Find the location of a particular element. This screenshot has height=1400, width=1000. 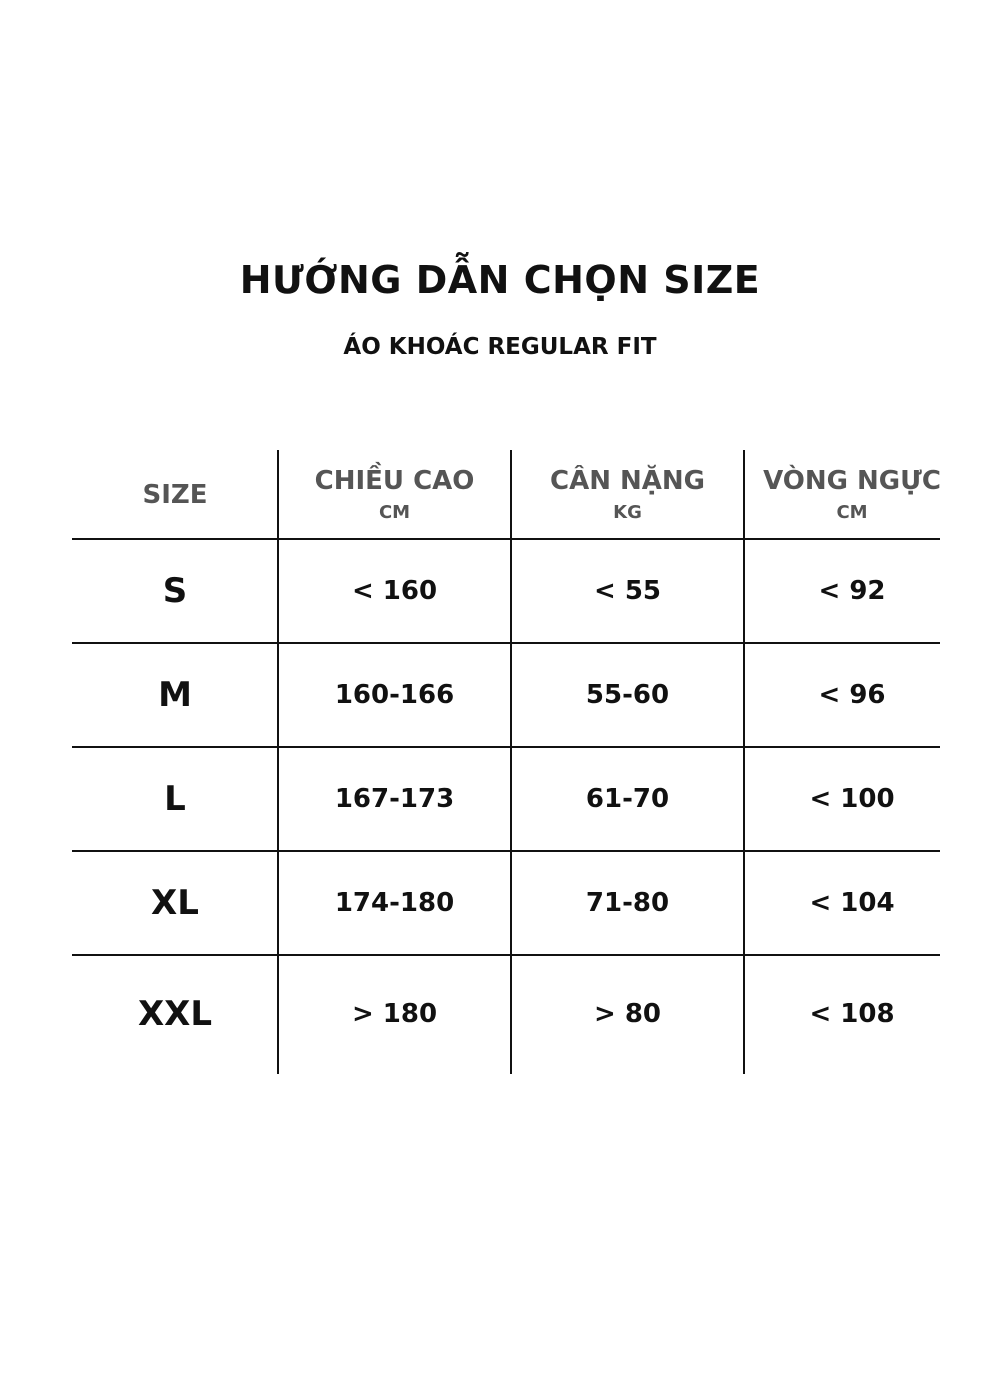

size-label: XXL is located at coordinates (175, 1014).